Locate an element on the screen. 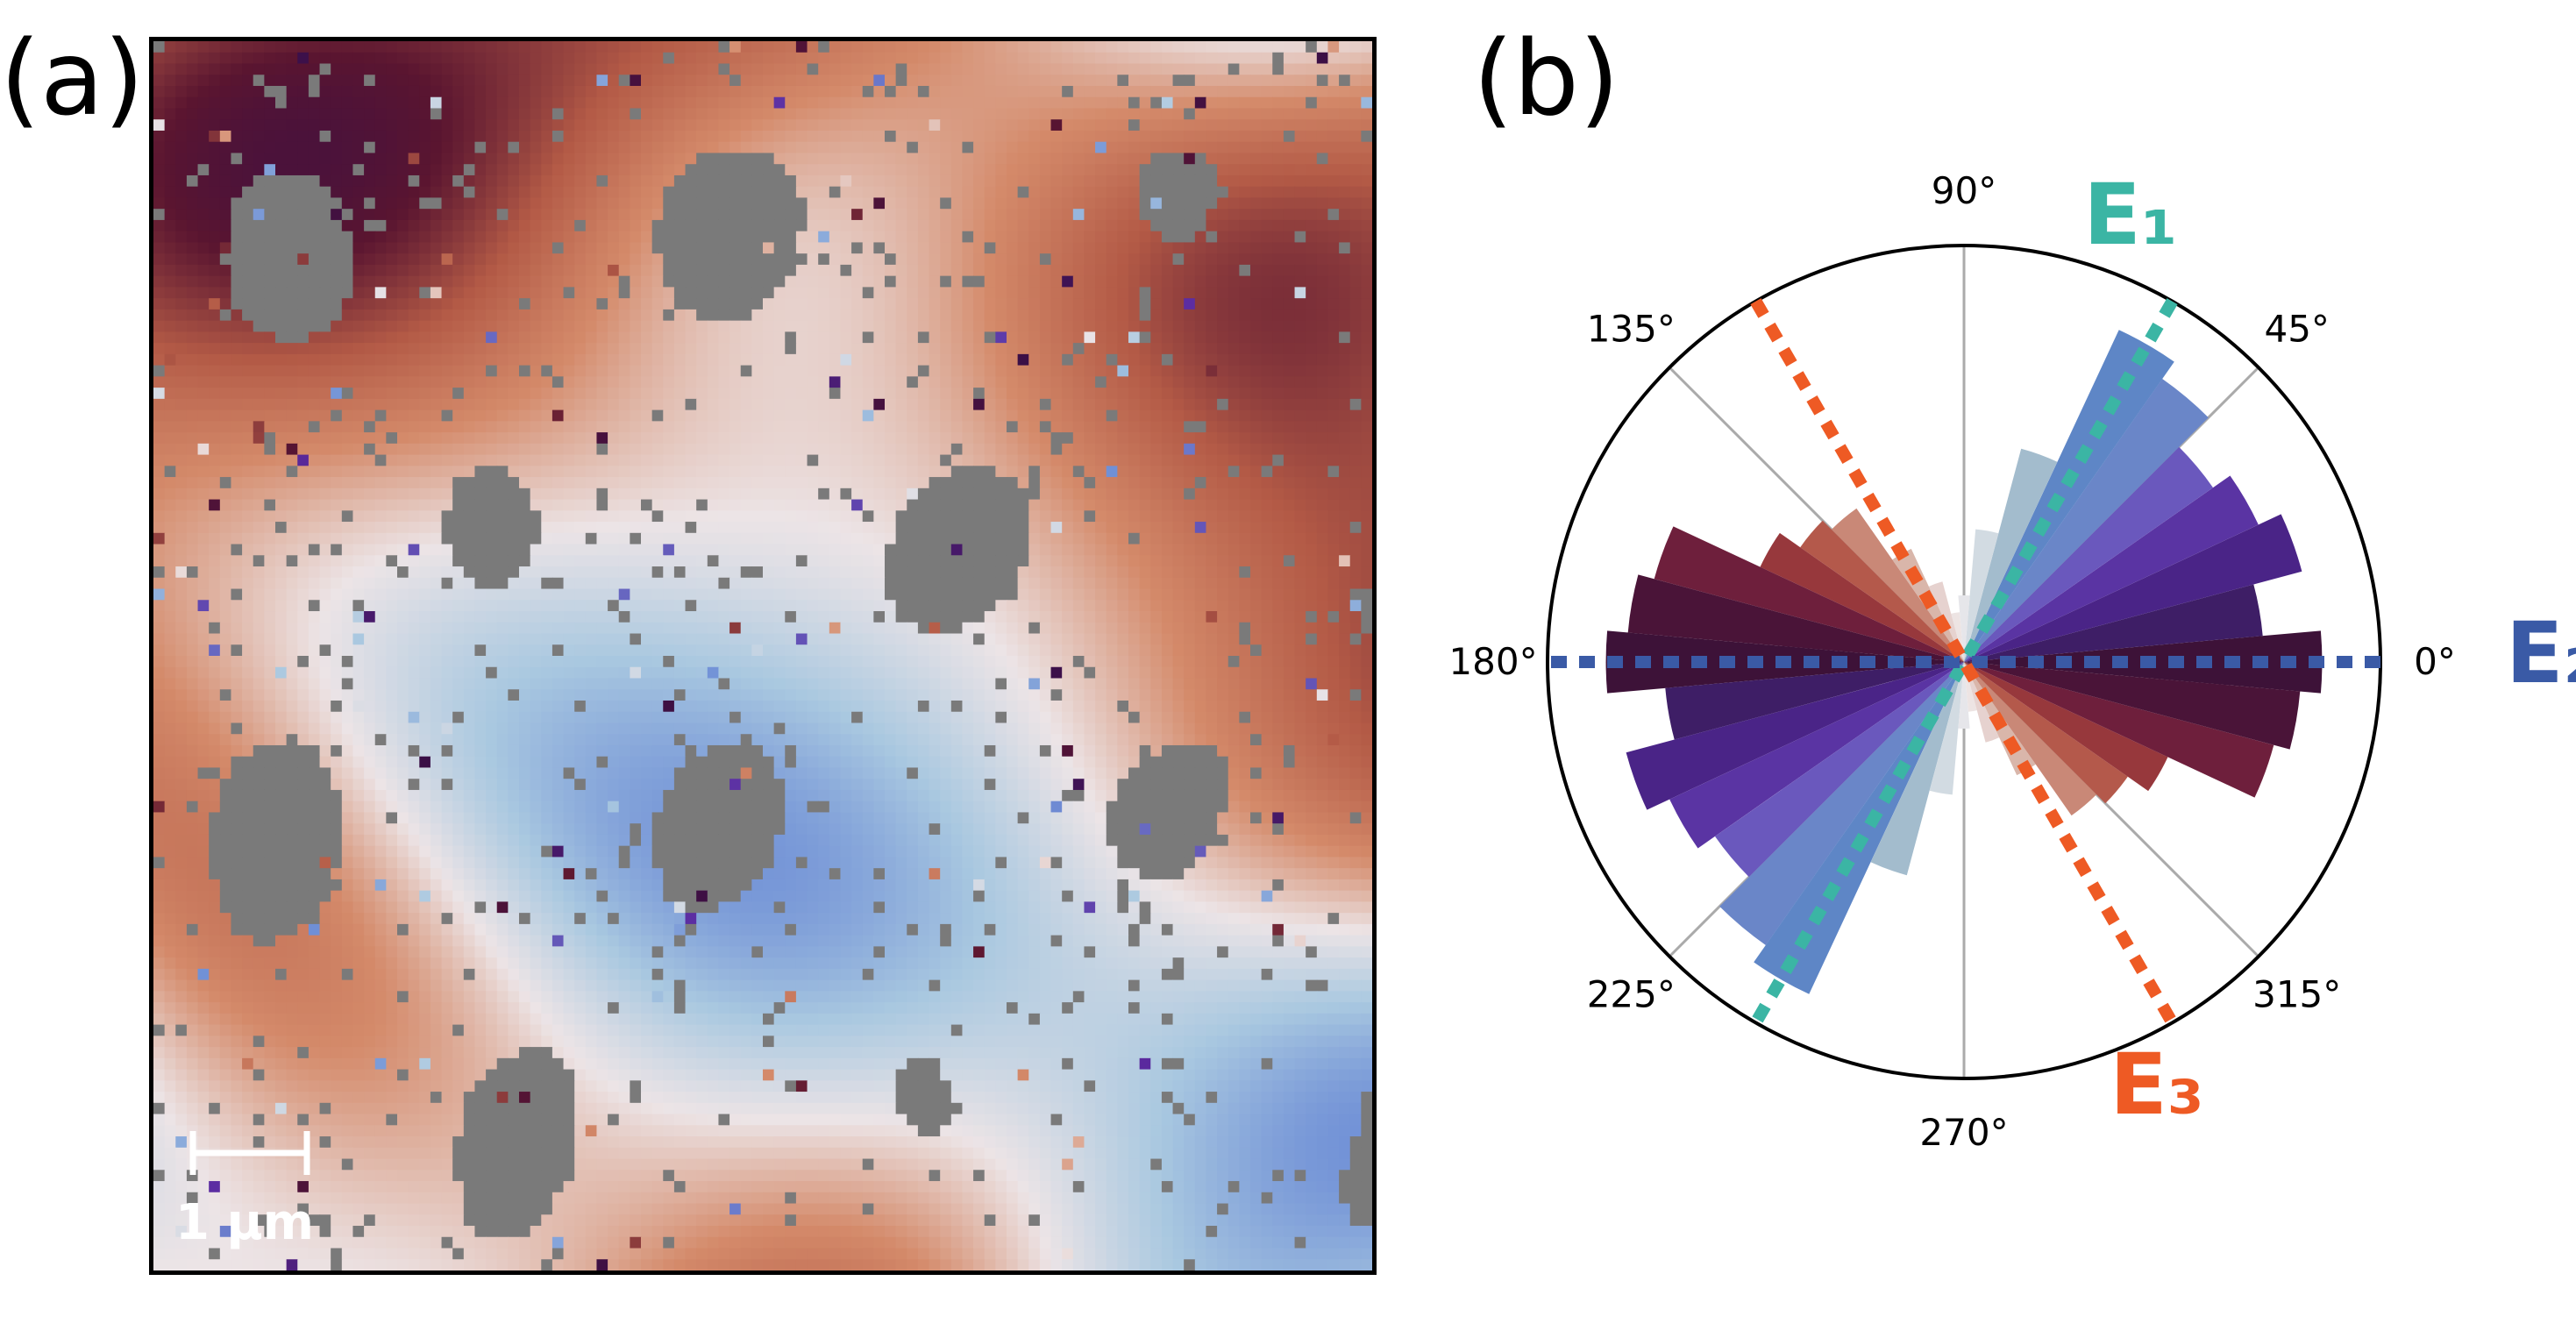 This screenshot has height=1338, width=2576. scalebar-label: 1 μm is located at coordinates (245, 1222).